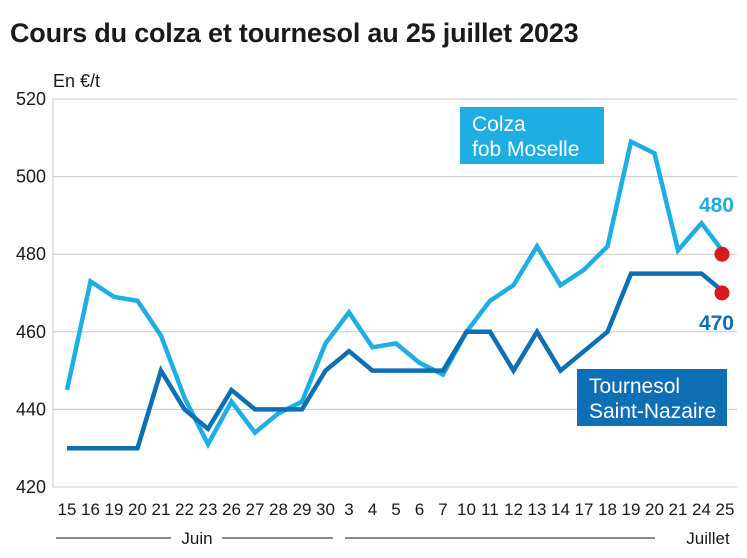 The height and width of the screenshot is (558, 747). Describe the element at coordinates (560, 509) in the screenshot. I see `x-tick-label: 14` at that location.